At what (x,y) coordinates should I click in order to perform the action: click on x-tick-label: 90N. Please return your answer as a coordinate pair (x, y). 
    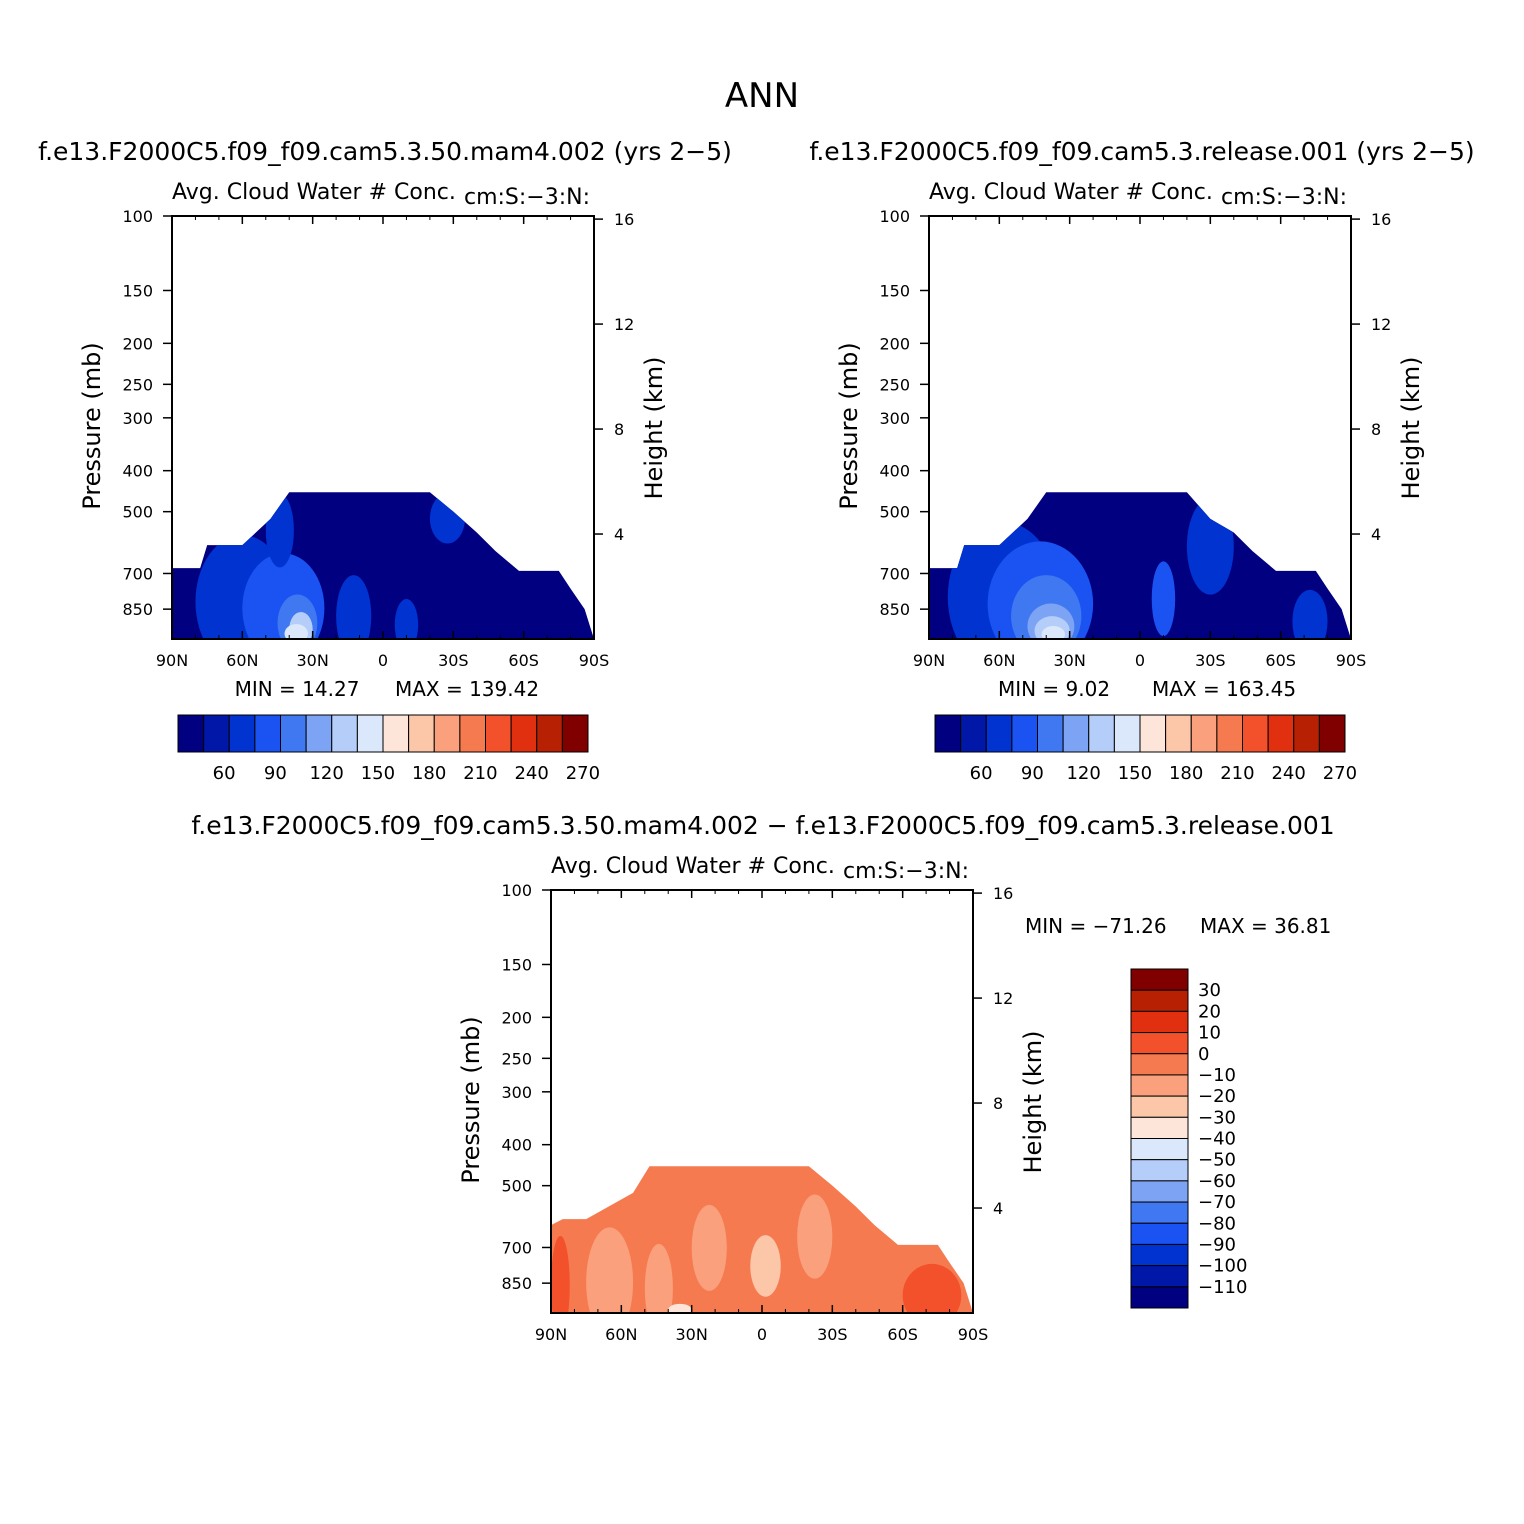
    Looking at the image, I should click on (551, 1334).